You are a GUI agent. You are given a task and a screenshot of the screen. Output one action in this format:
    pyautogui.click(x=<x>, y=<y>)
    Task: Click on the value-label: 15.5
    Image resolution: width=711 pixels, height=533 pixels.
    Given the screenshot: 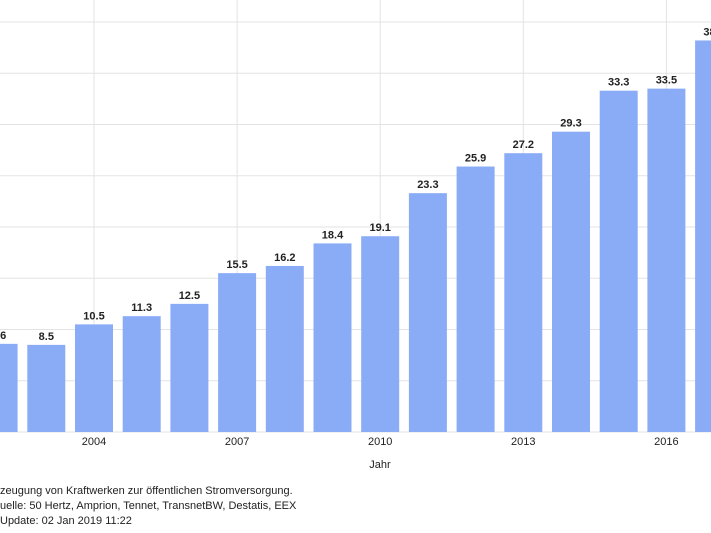 What is the action you would take?
    pyautogui.click(x=236, y=265)
    